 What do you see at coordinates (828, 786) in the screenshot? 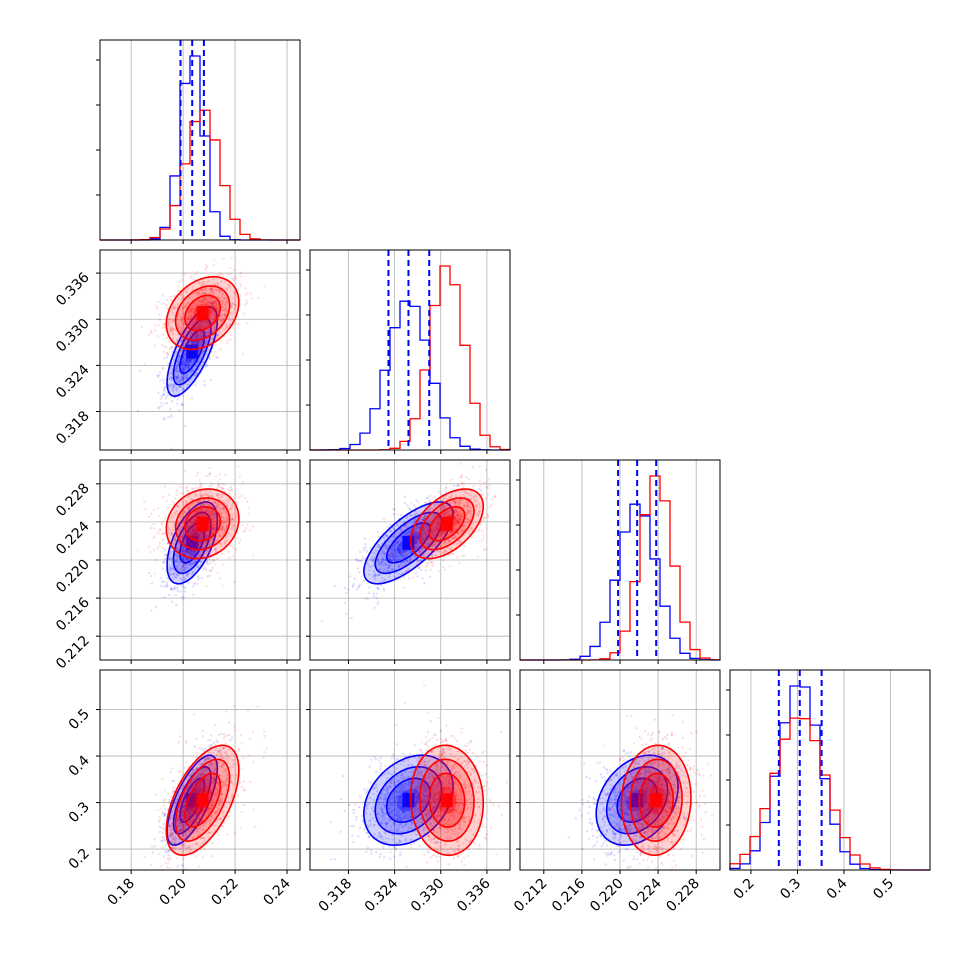
I see `histogram-panel-3: 0.2 0.3 0.4 0.5` at bounding box center [828, 786].